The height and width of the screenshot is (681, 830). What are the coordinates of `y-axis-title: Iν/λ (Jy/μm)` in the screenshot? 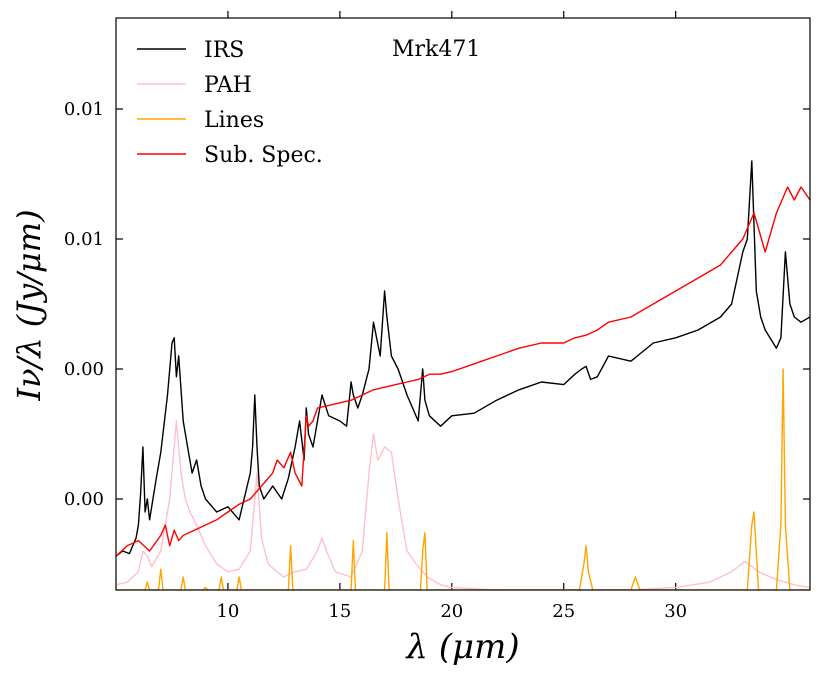 It's located at (29, 305).